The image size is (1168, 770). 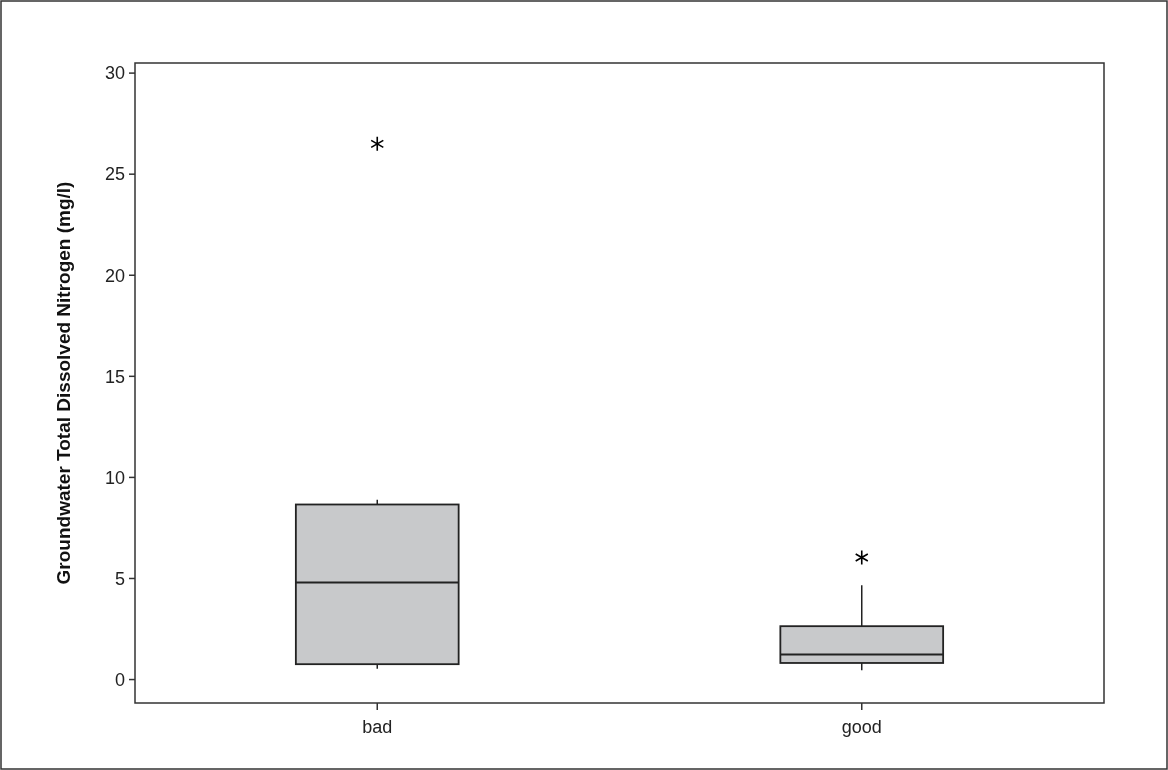 I want to click on y-tick-label: 10, so click(x=114, y=477).